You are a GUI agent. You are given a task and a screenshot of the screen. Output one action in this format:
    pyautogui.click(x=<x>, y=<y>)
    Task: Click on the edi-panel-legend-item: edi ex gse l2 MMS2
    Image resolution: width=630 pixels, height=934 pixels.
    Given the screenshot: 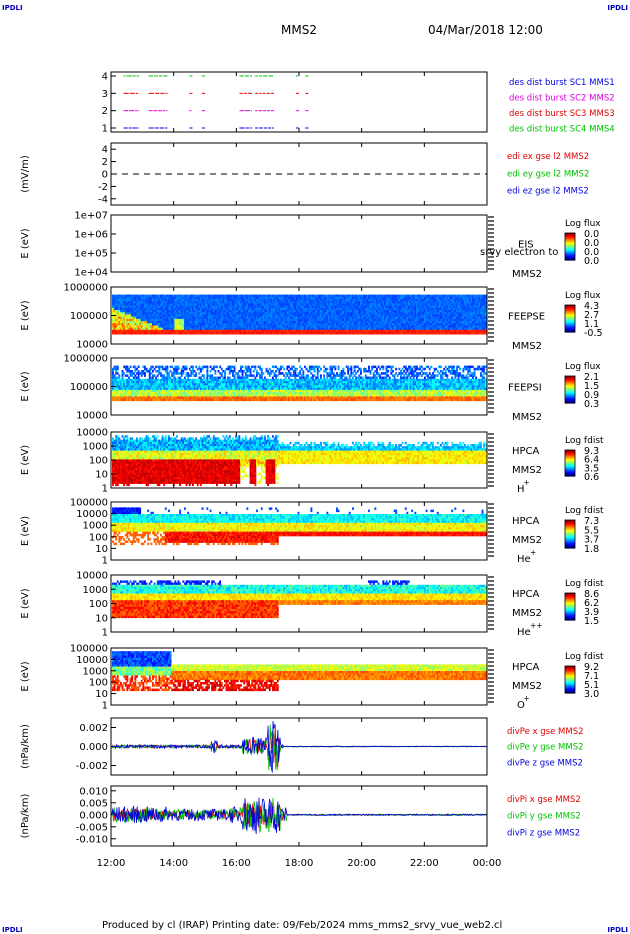 What is the action you would take?
    pyautogui.click(x=548, y=157)
    